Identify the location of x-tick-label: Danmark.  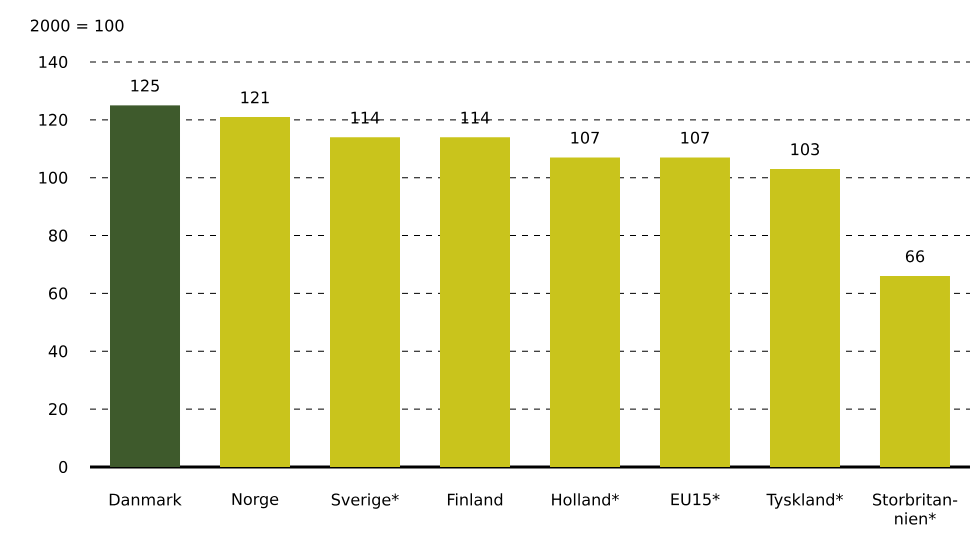
(146, 499).